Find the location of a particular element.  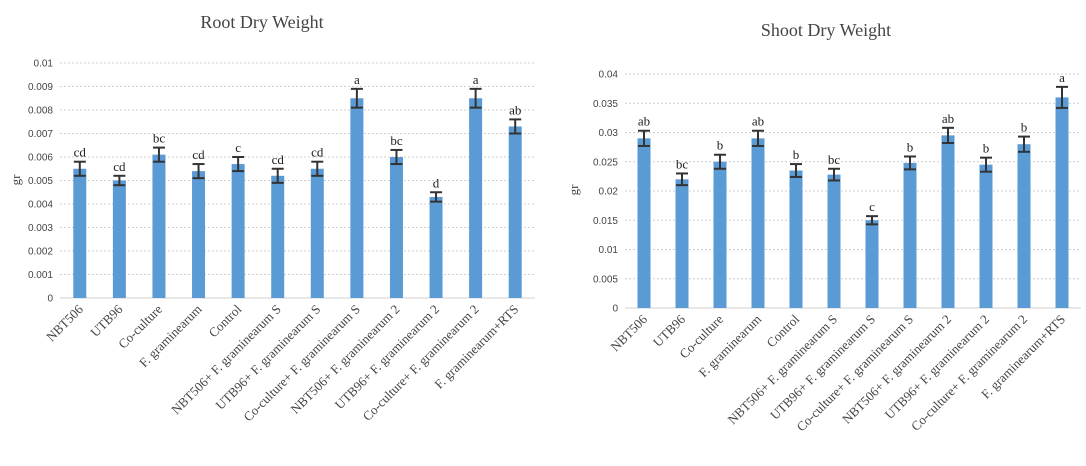

y-tick-label: 0.001 is located at coordinates (40, 275).